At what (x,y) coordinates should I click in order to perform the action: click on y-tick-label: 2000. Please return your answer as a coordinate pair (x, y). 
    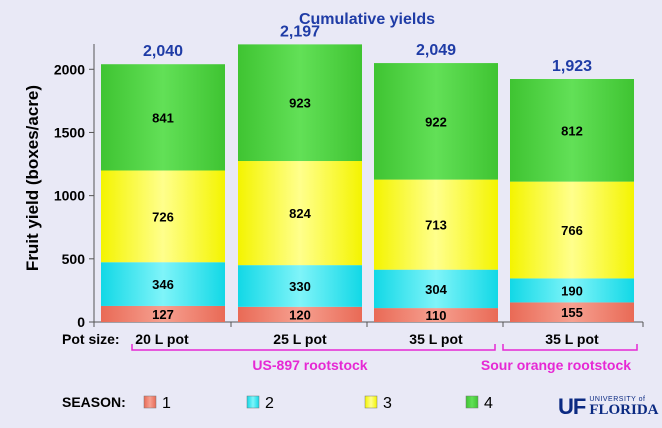
    Looking at the image, I should click on (69, 69).